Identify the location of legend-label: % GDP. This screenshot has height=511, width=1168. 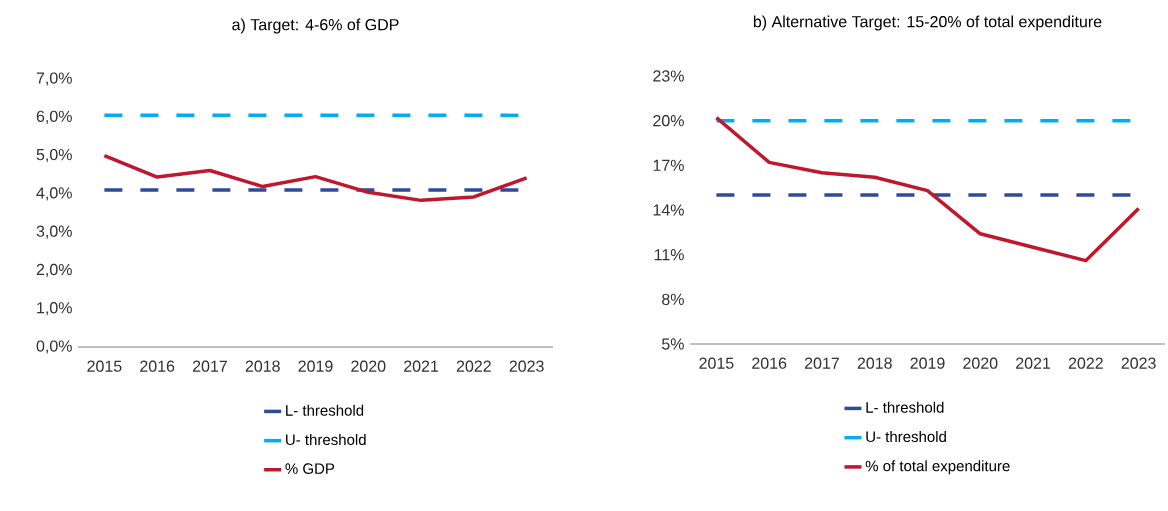
(310, 468).